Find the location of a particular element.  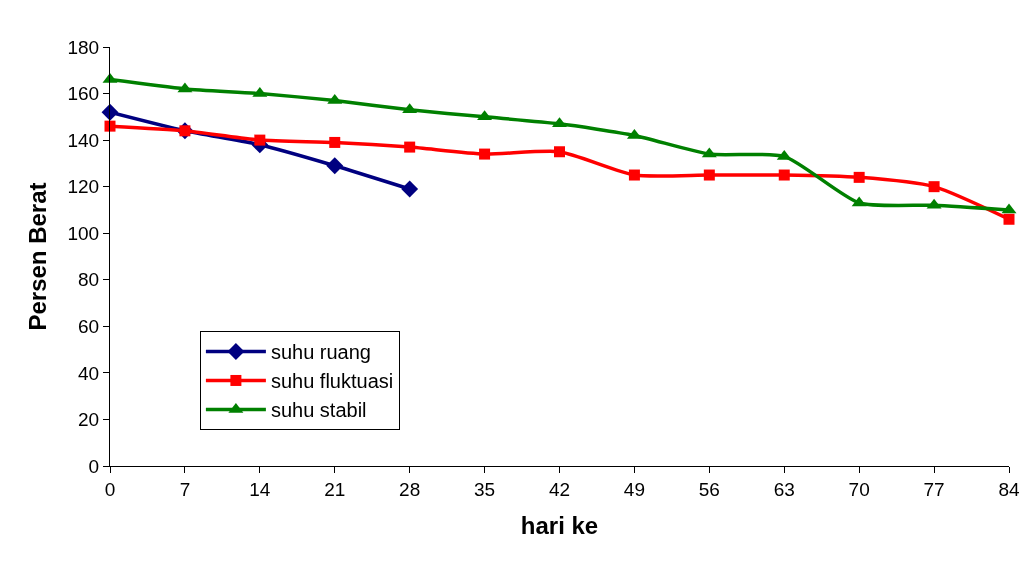

y-tick-label: 20 is located at coordinates (89, 420).